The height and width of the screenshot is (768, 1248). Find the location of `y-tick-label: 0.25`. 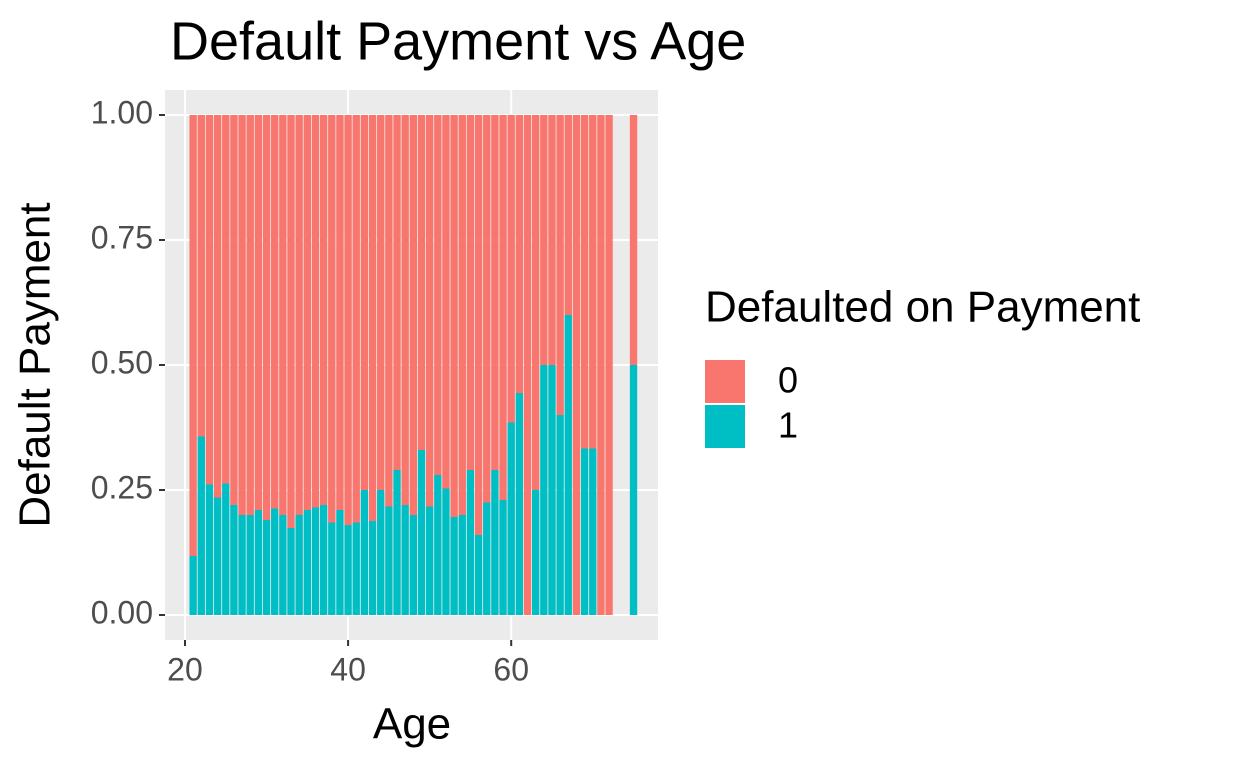

y-tick-label: 0.25 is located at coordinates (122, 487).